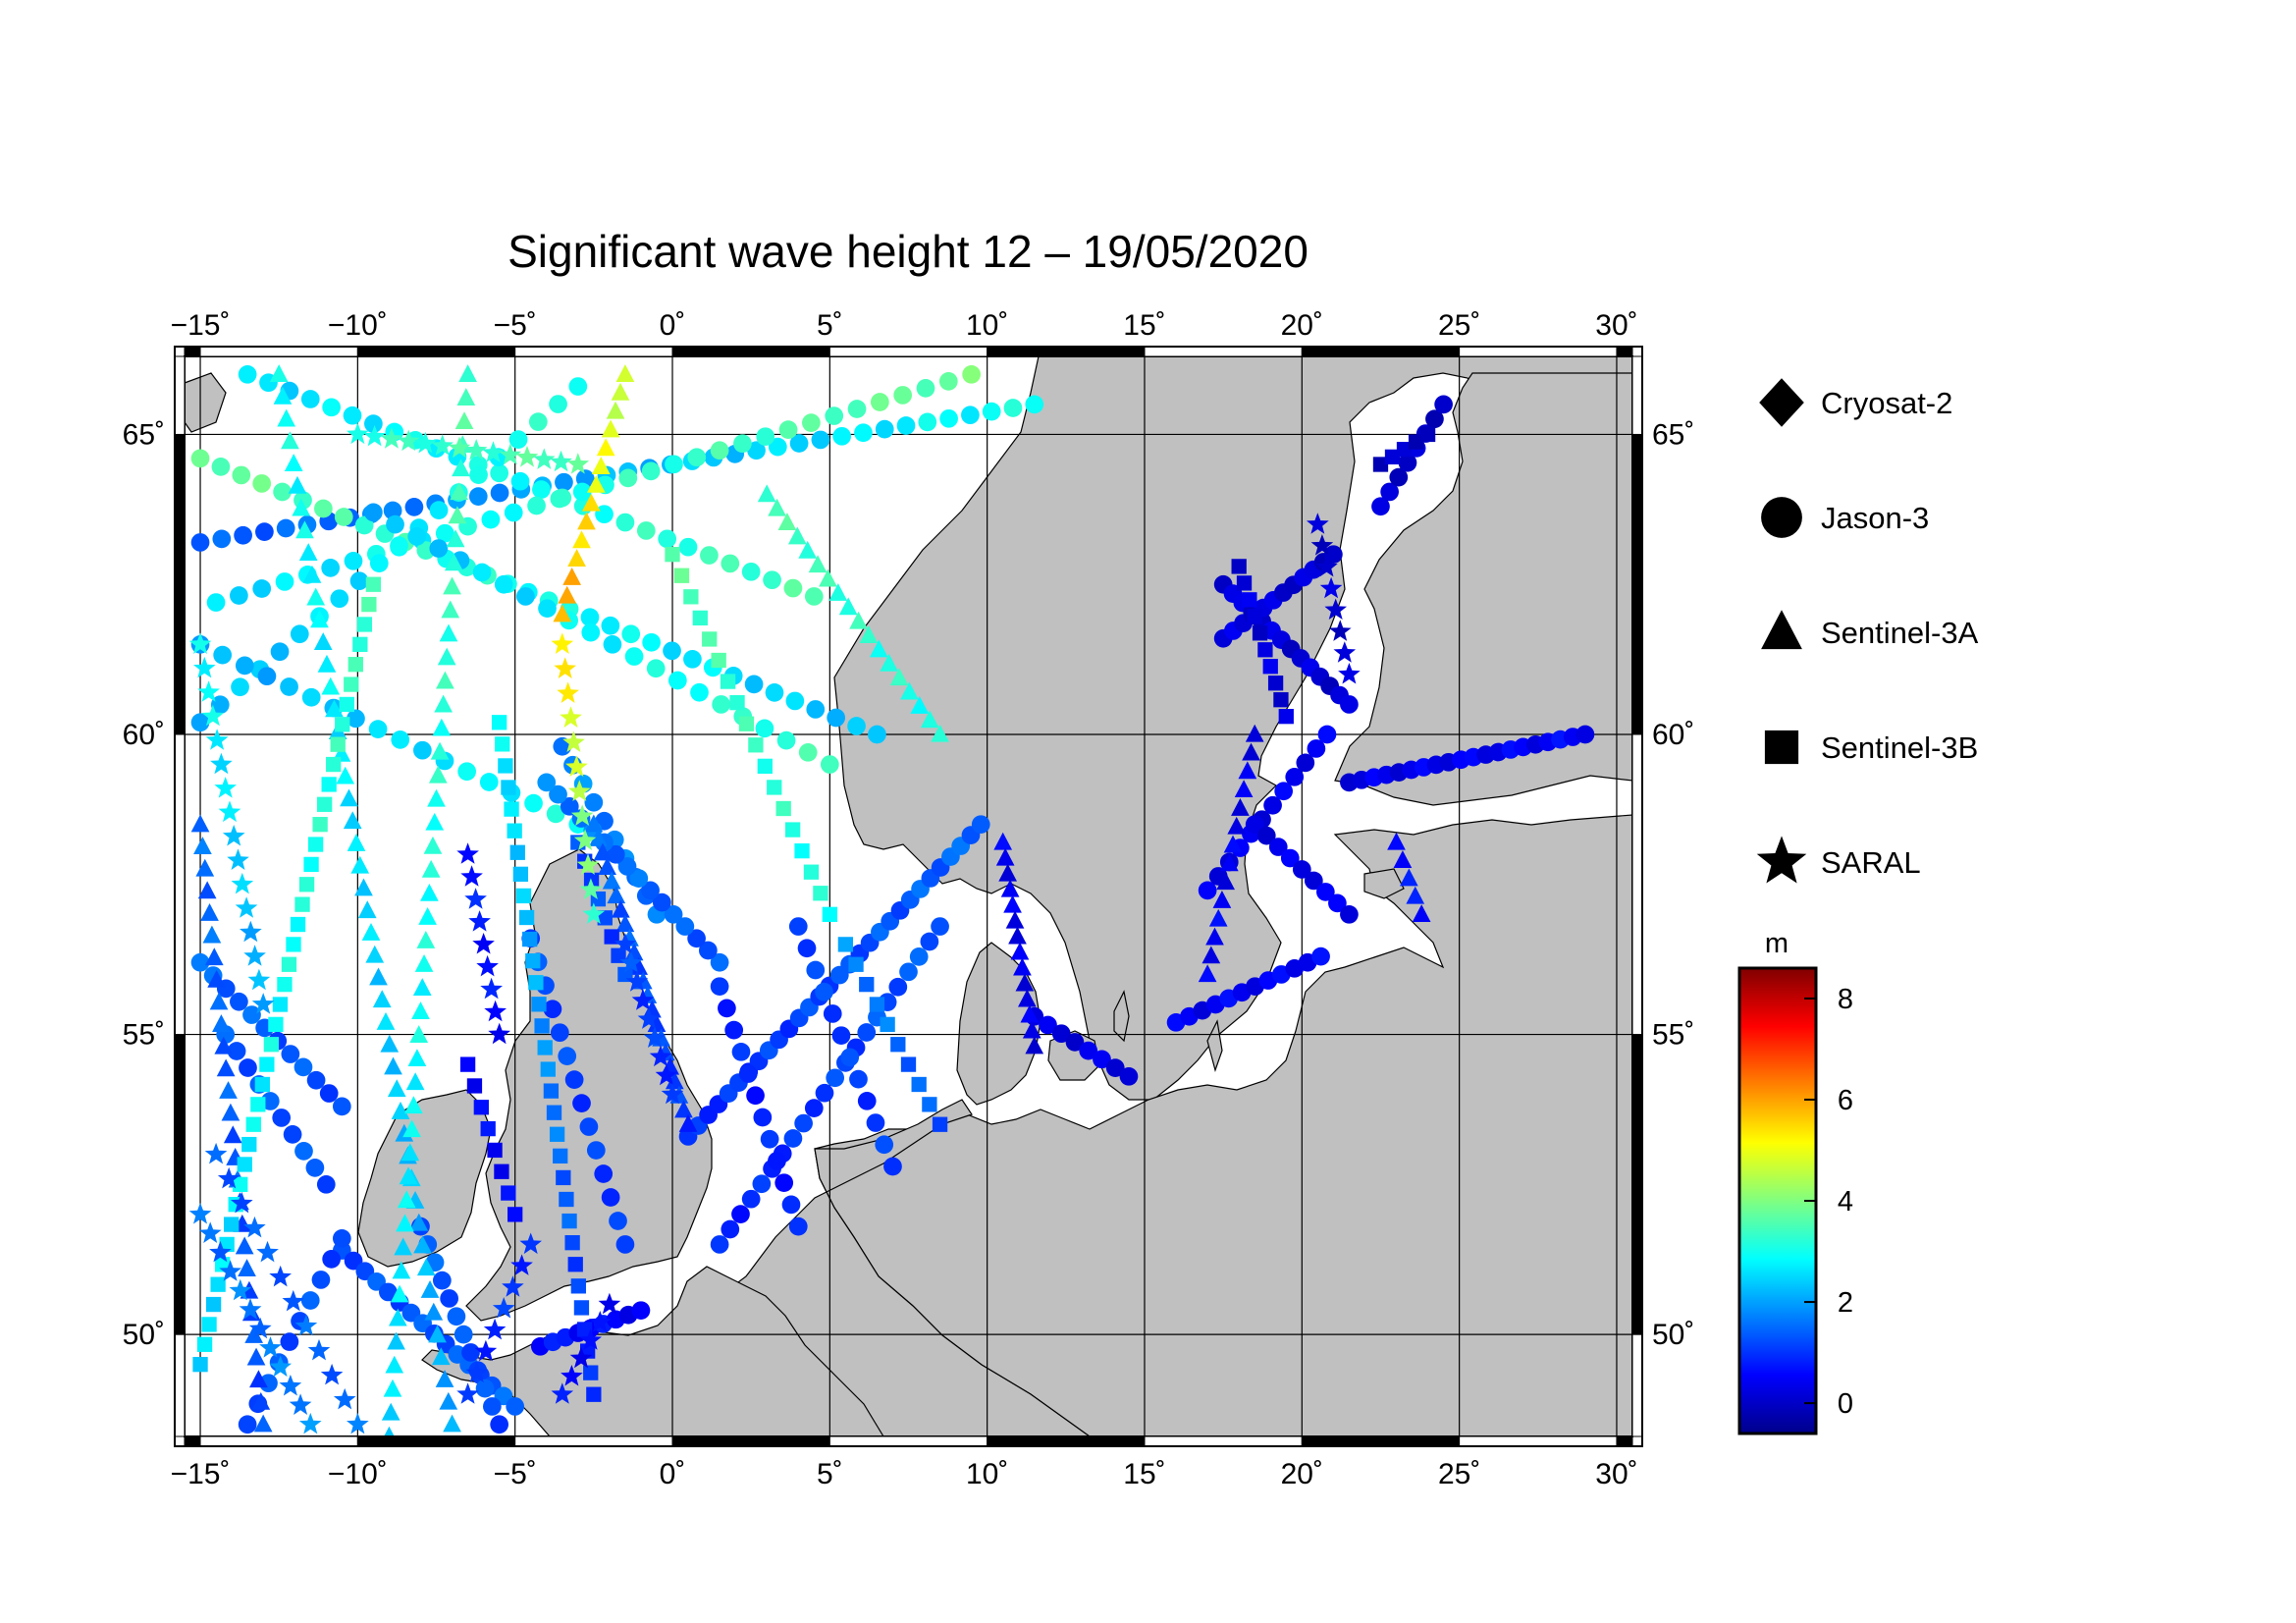  What do you see at coordinates (144, 1035) in the screenshot?
I see `lat-tick-label-left: 55˚` at bounding box center [144, 1035].